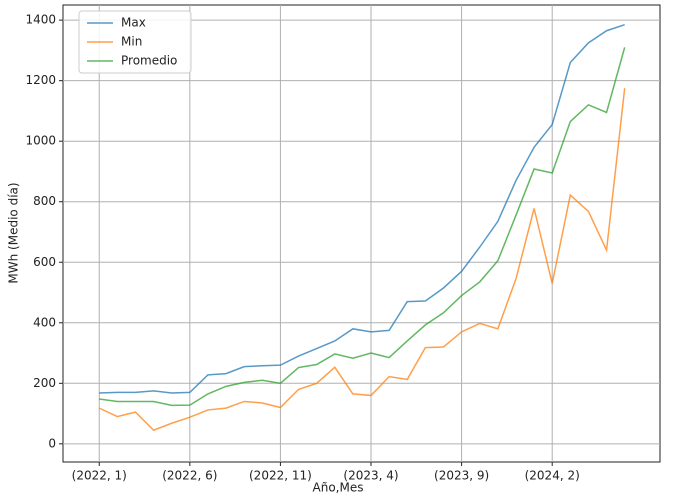 The image size is (678, 500). What do you see at coordinates (40, 141) in the screenshot?
I see `y-tick-label: 1000` at bounding box center [40, 141].